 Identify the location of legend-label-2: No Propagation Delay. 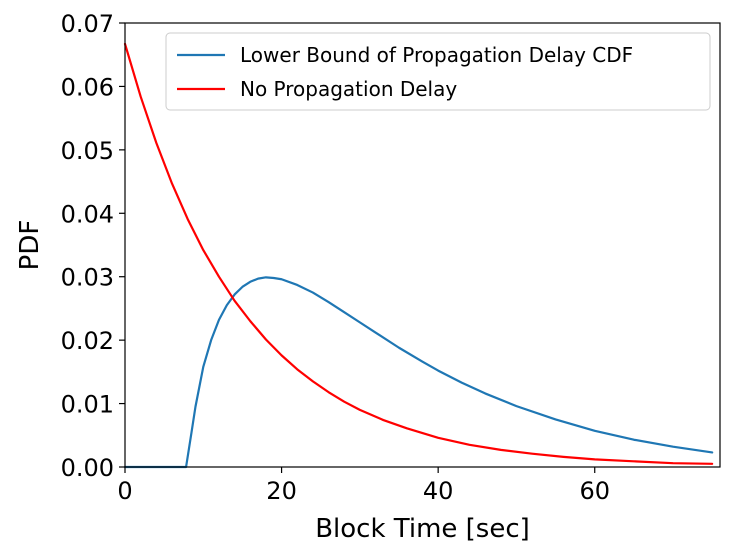
(348, 89).